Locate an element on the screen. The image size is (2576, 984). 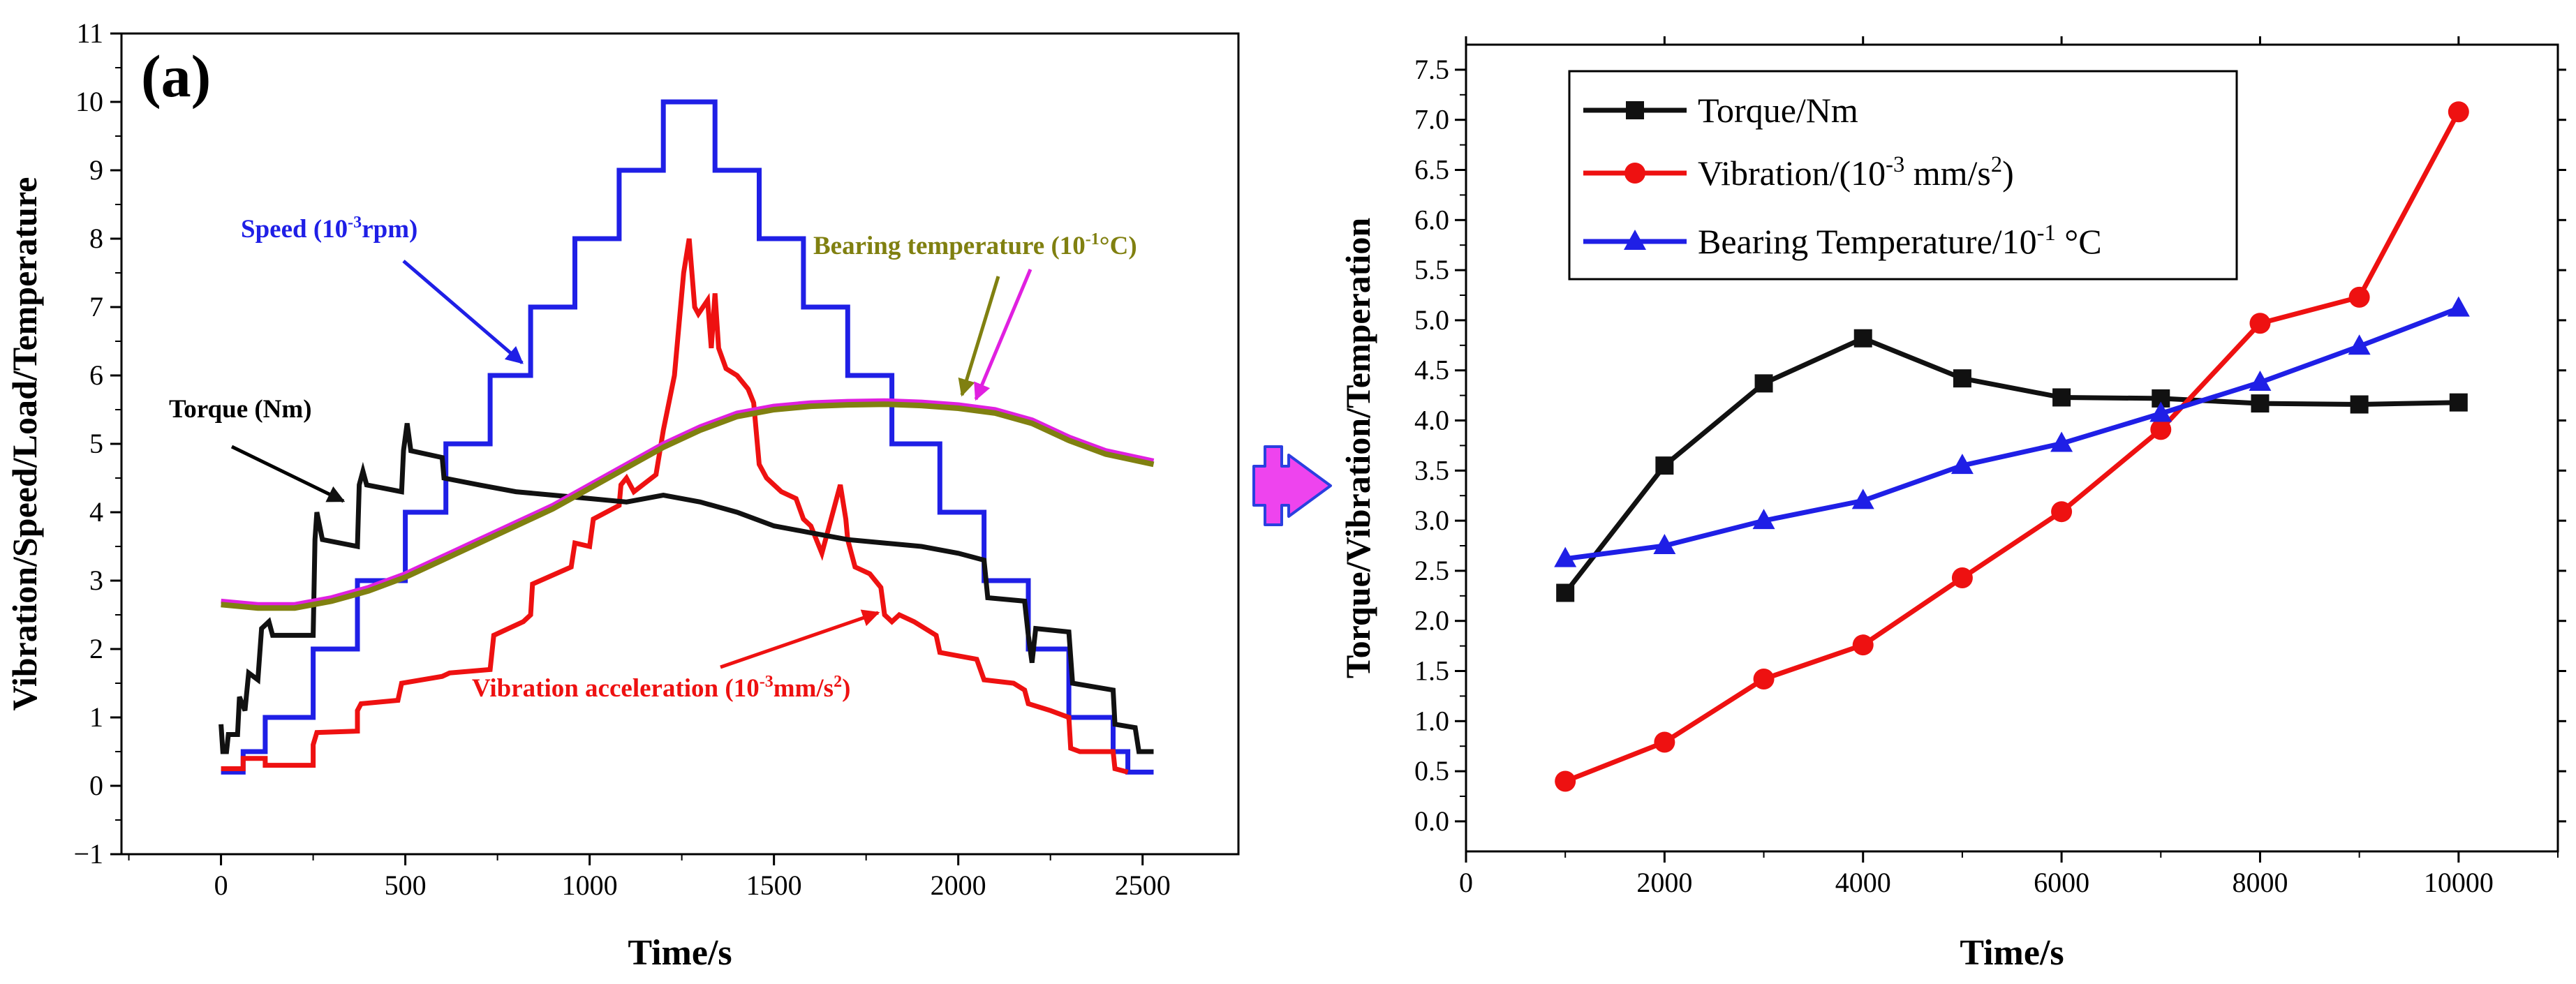
y-tick-label-b: 2.5 is located at coordinates (1431, 570).